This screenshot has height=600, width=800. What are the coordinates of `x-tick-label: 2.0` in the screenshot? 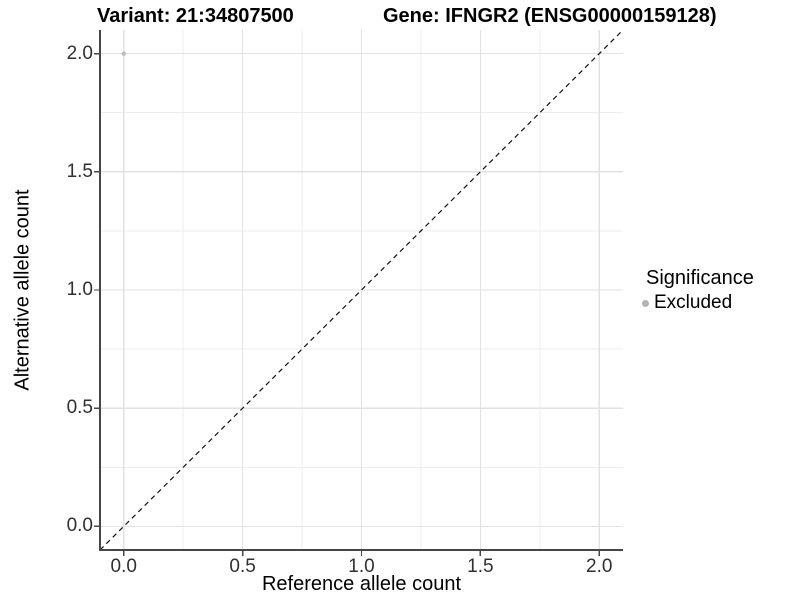 It's located at (599, 566).